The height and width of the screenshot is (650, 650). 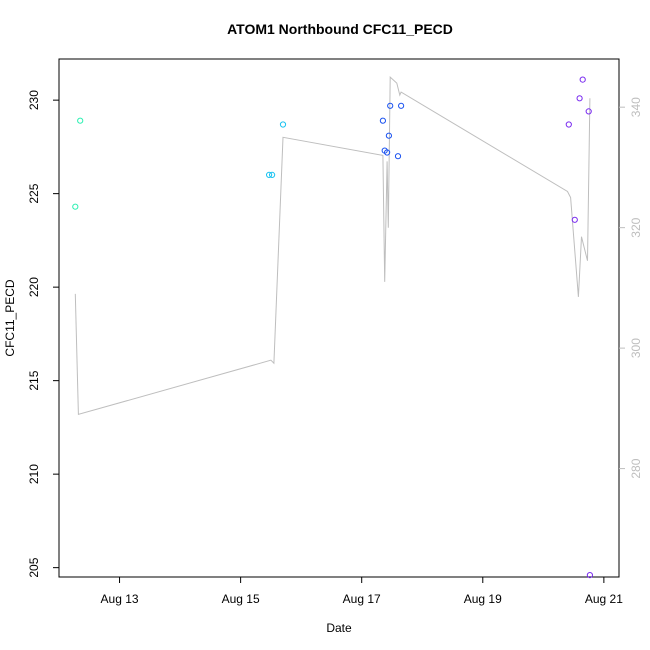 What do you see at coordinates (340, 29) in the screenshot?
I see `chart-title: ATOM1 Northbound CFC11_PECD` at bounding box center [340, 29].